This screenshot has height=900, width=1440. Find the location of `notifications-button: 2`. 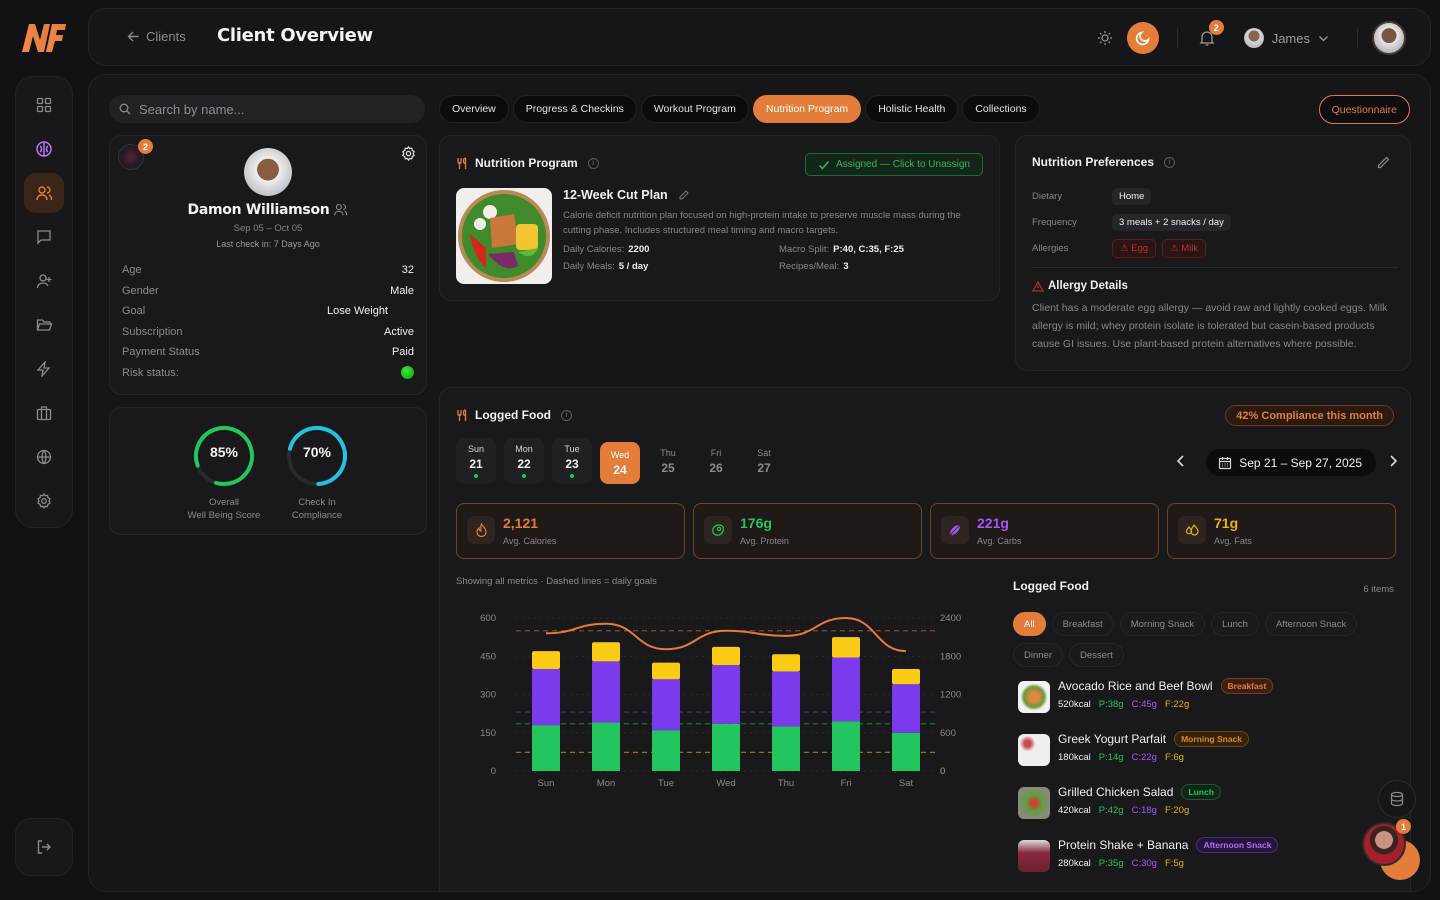

notifications-button: 2 is located at coordinates (1210, 34).